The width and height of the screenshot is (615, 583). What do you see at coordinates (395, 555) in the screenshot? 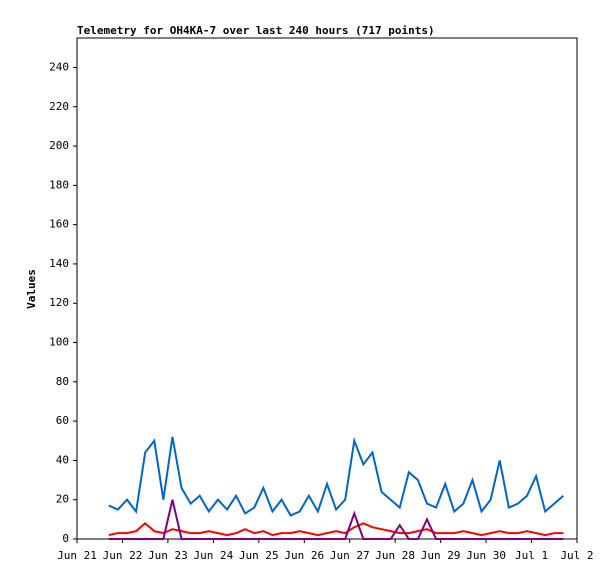
I see `x-tick-label: Jun 28` at bounding box center [395, 555].